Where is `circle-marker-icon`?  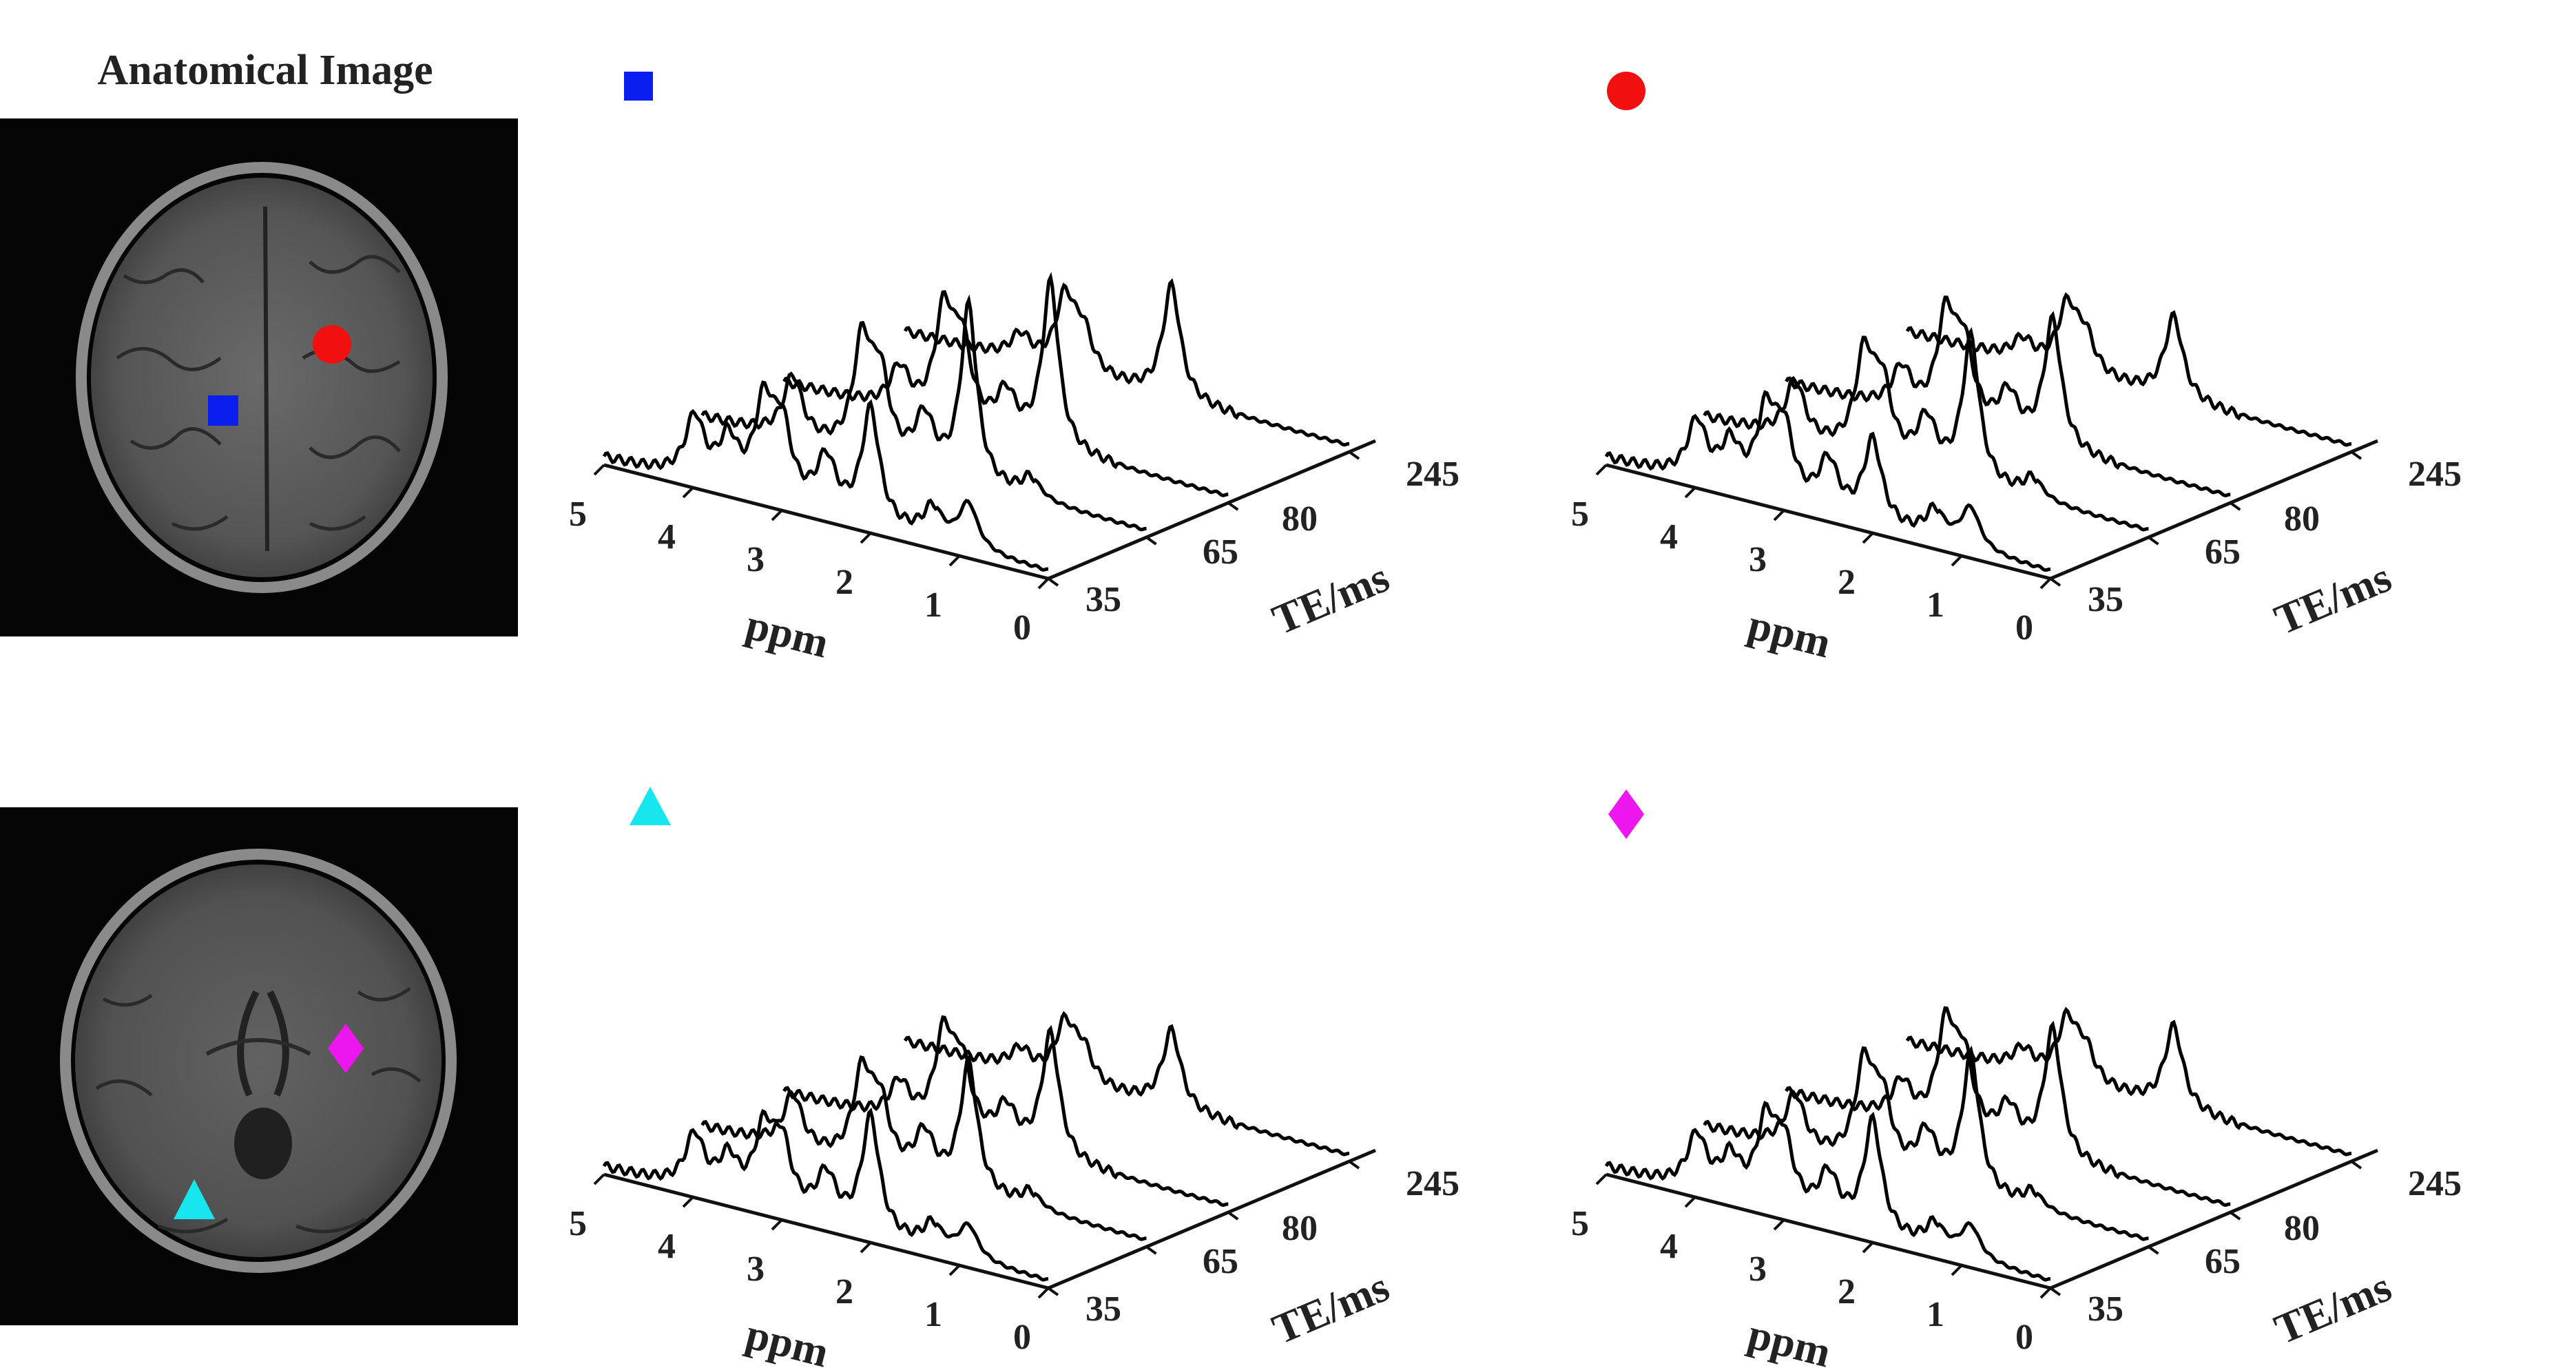 circle-marker-icon is located at coordinates (332, 344).